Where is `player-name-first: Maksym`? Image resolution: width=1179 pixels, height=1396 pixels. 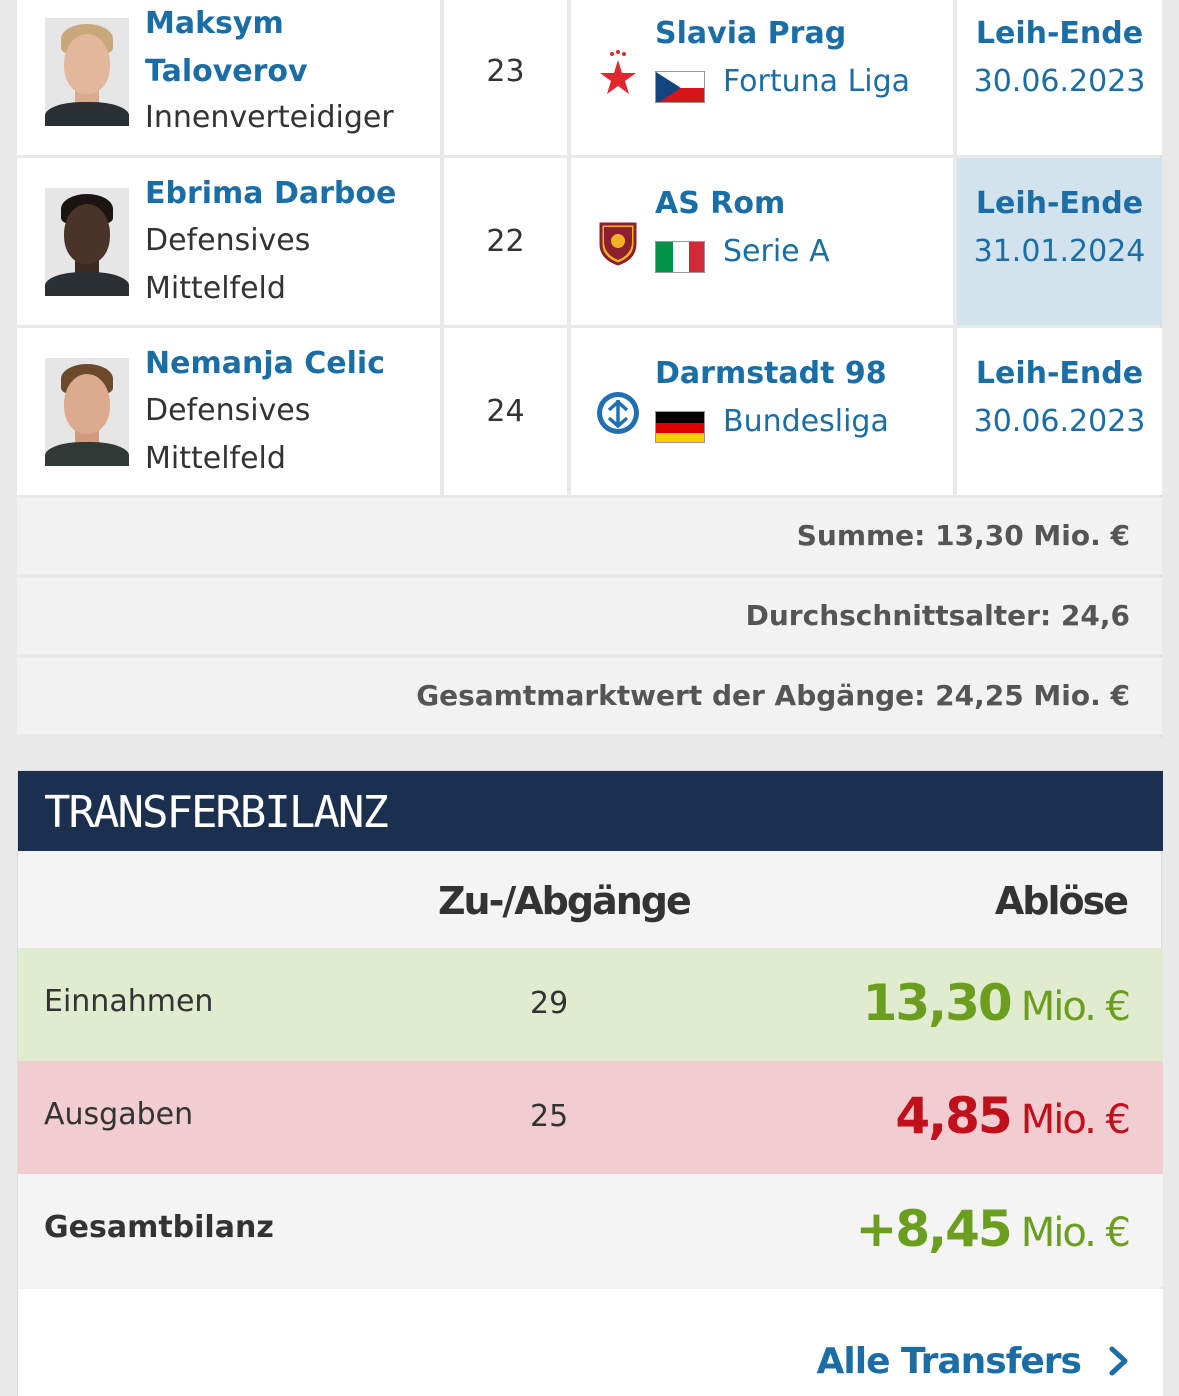 player-name-first: Maksym is located at coordinates (214, 23).